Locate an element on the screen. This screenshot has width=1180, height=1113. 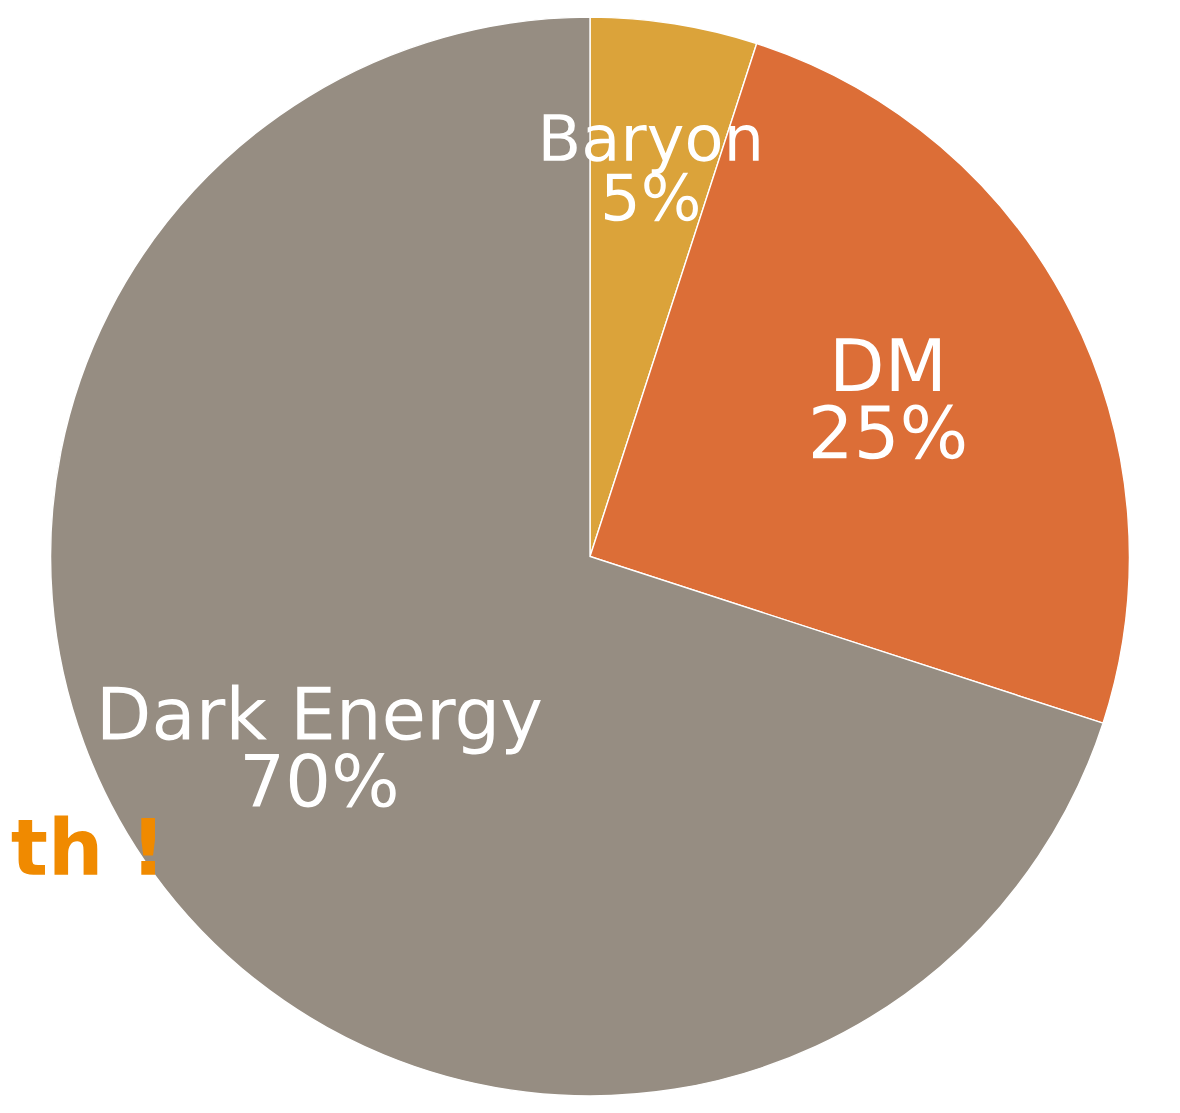
data-label: 25% is located at coordinates (889, 432).